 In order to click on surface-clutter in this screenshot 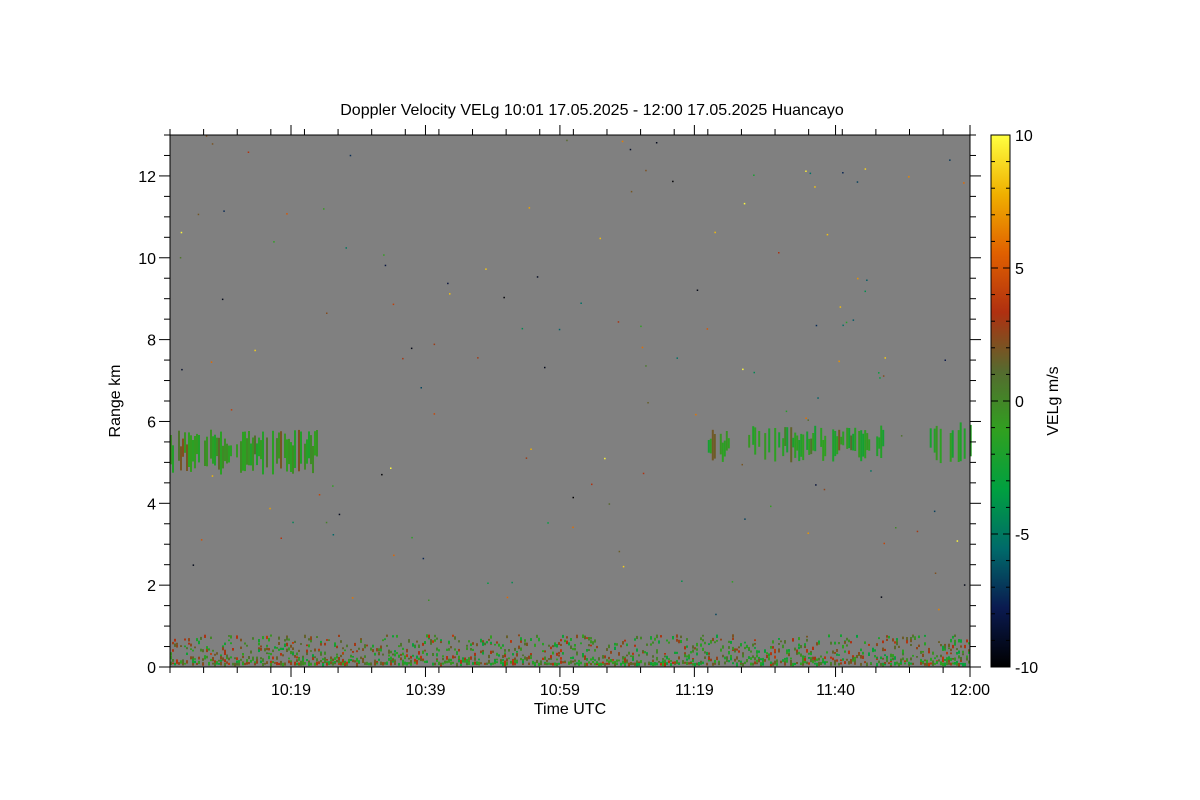, I will do `click(570, 650)`.